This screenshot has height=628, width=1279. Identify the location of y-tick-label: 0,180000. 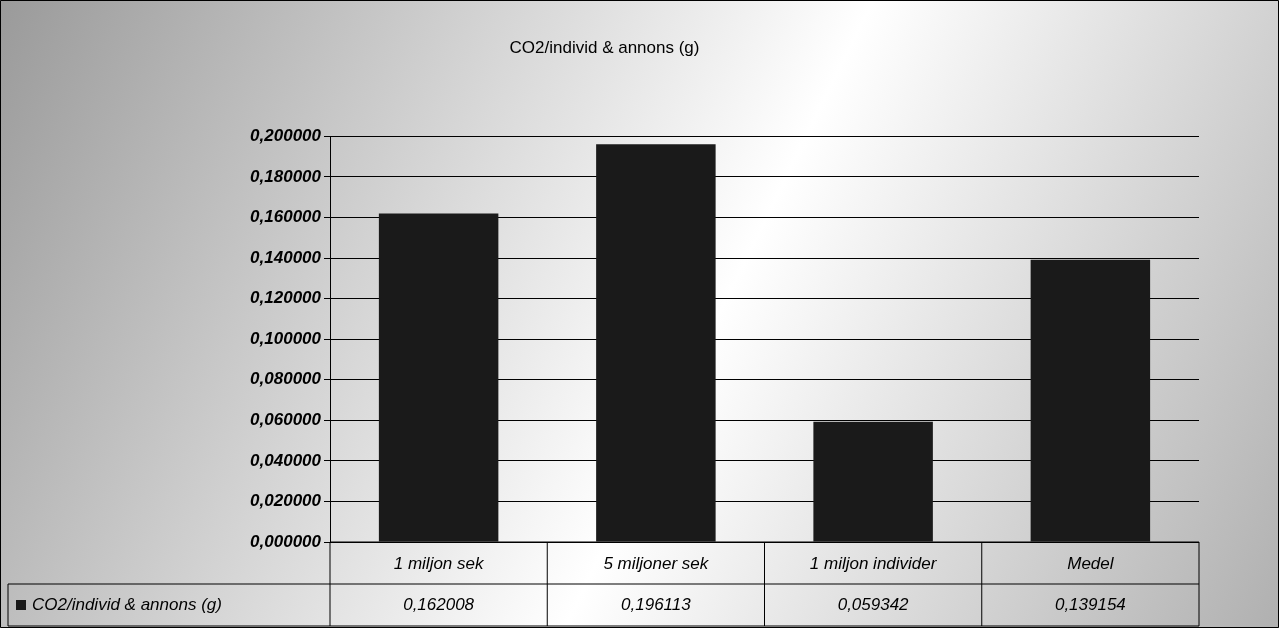
(286, 176).